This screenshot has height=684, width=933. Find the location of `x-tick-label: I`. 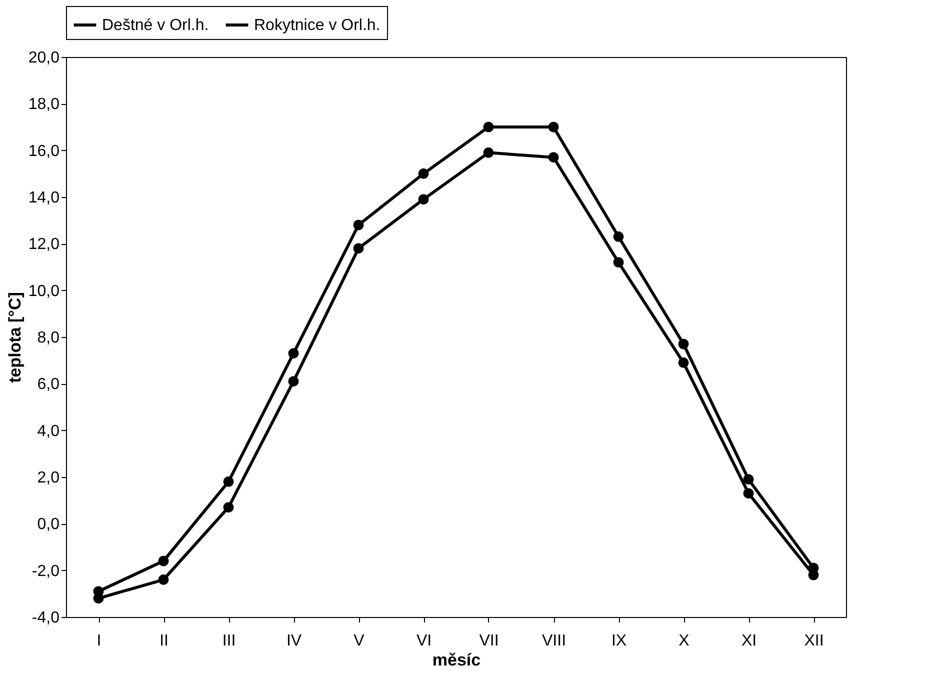

x-tick-label: I is located at coordinates (99, 641).